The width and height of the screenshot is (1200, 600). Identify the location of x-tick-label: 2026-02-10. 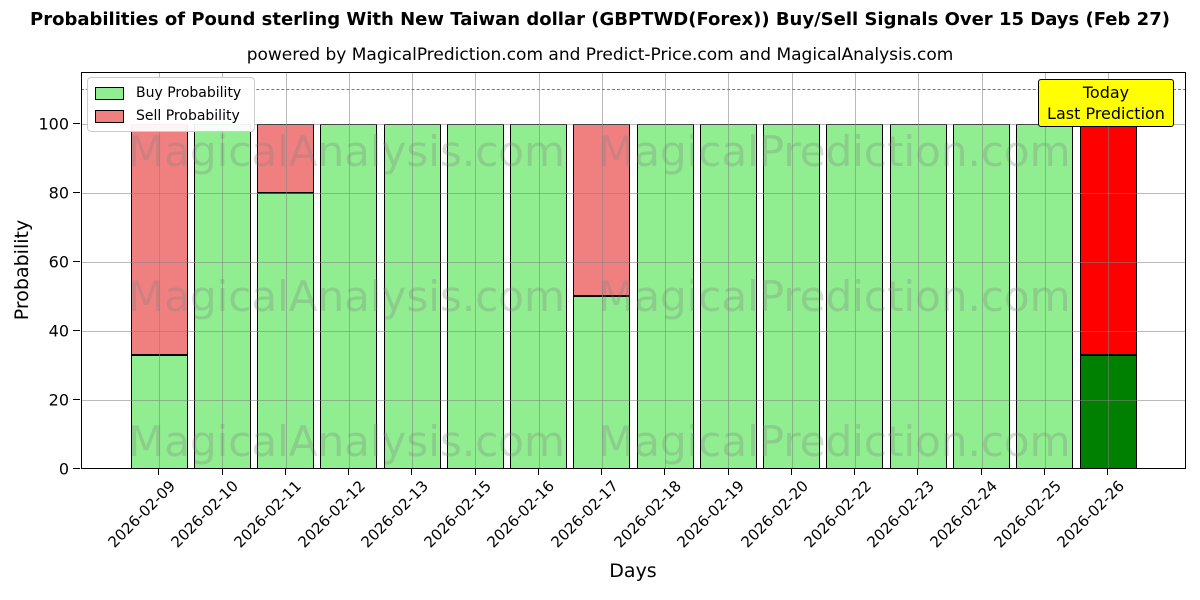
(205, 514).